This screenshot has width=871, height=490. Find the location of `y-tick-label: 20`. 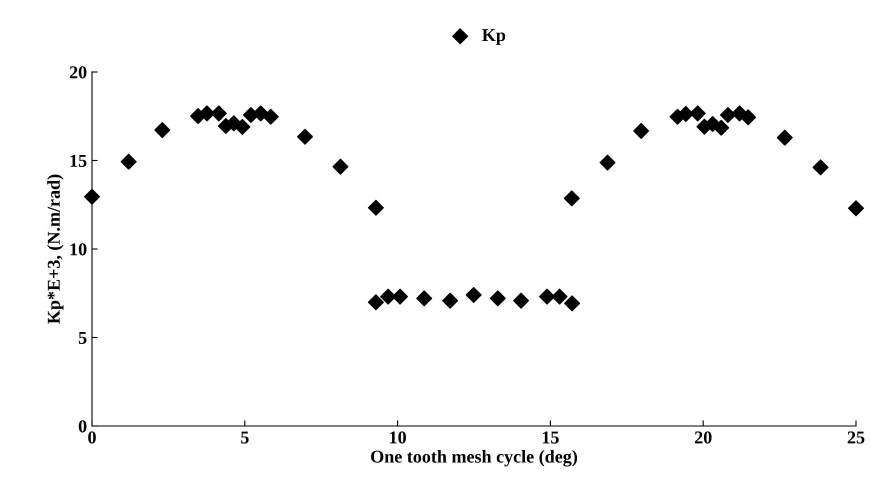

y-tick-label: 20 is located at coordinates (78, 72).